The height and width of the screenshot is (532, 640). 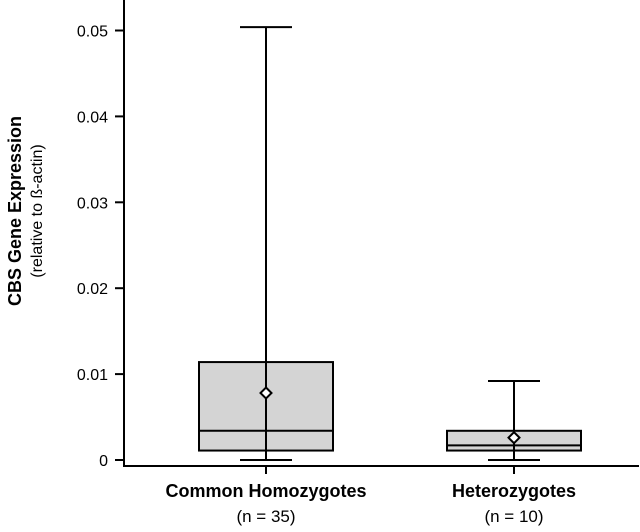 What do you see at coordinates (37, 210) in the screenshot?
I see `y-axis-sublabel: (relative to ß-actin)` at bounding box center [37, 210].